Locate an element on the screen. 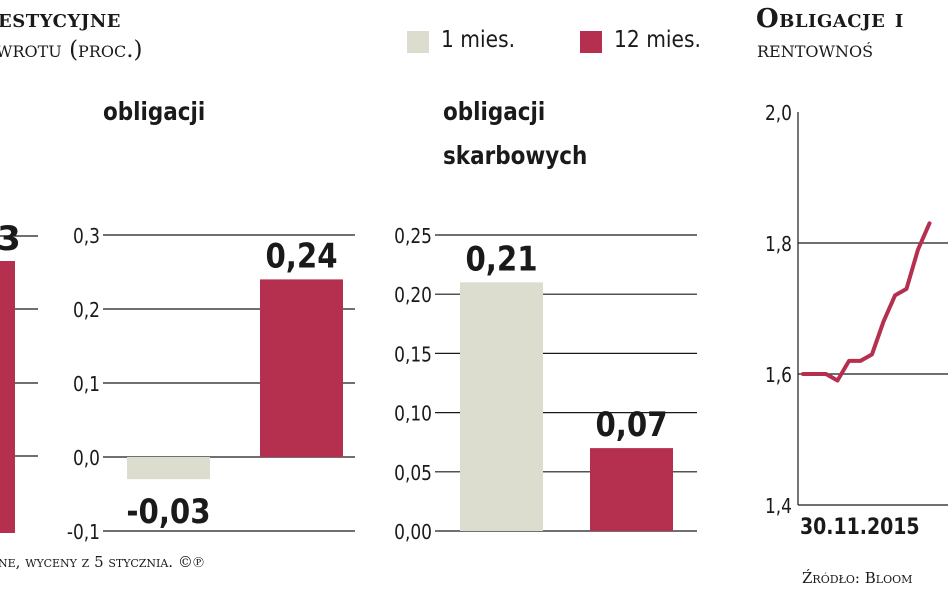 The image size is (948, 593). y-tick-label: 0,00 is located at coordinates (413, 533).